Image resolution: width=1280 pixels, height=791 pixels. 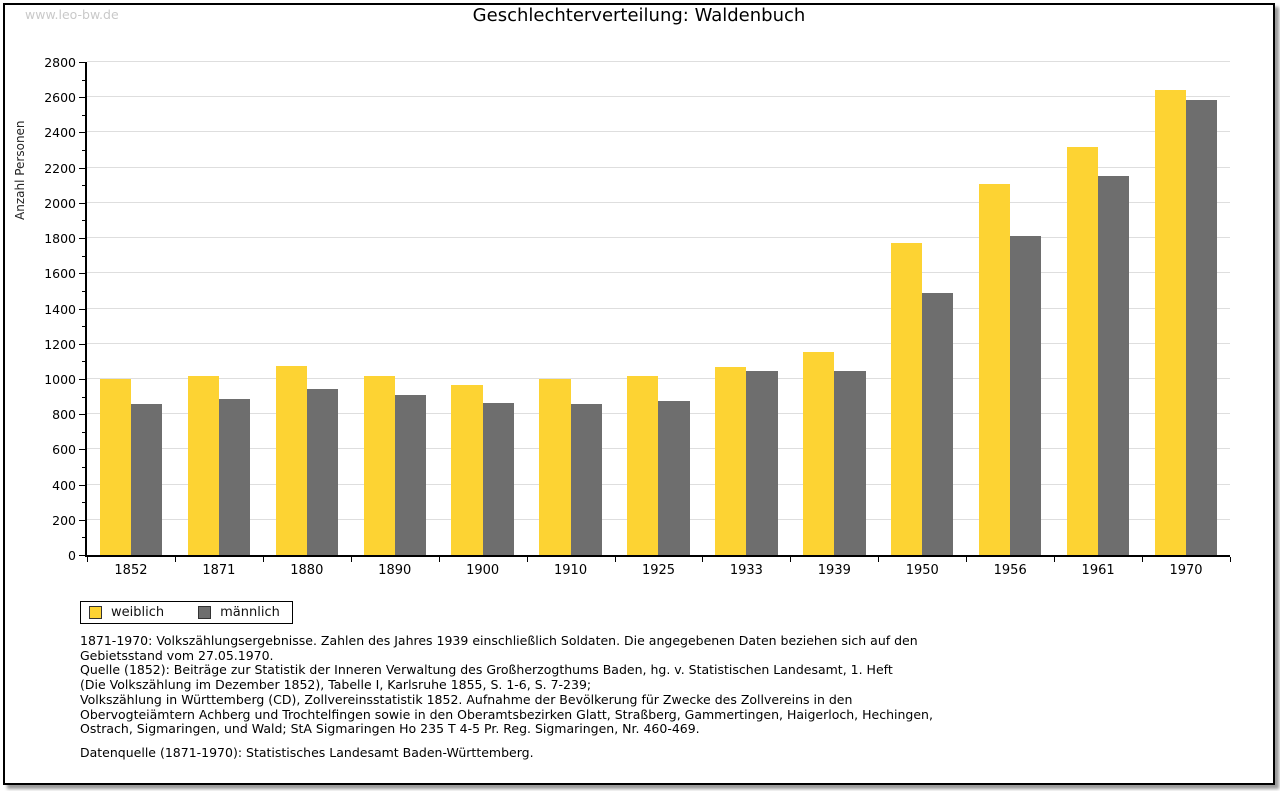 What do you see at coordinates (177, 655) in the screenshot?
I see `footnote-line: Gebietsstand vom 27.05.1970.` at bounding box center [177, 655].